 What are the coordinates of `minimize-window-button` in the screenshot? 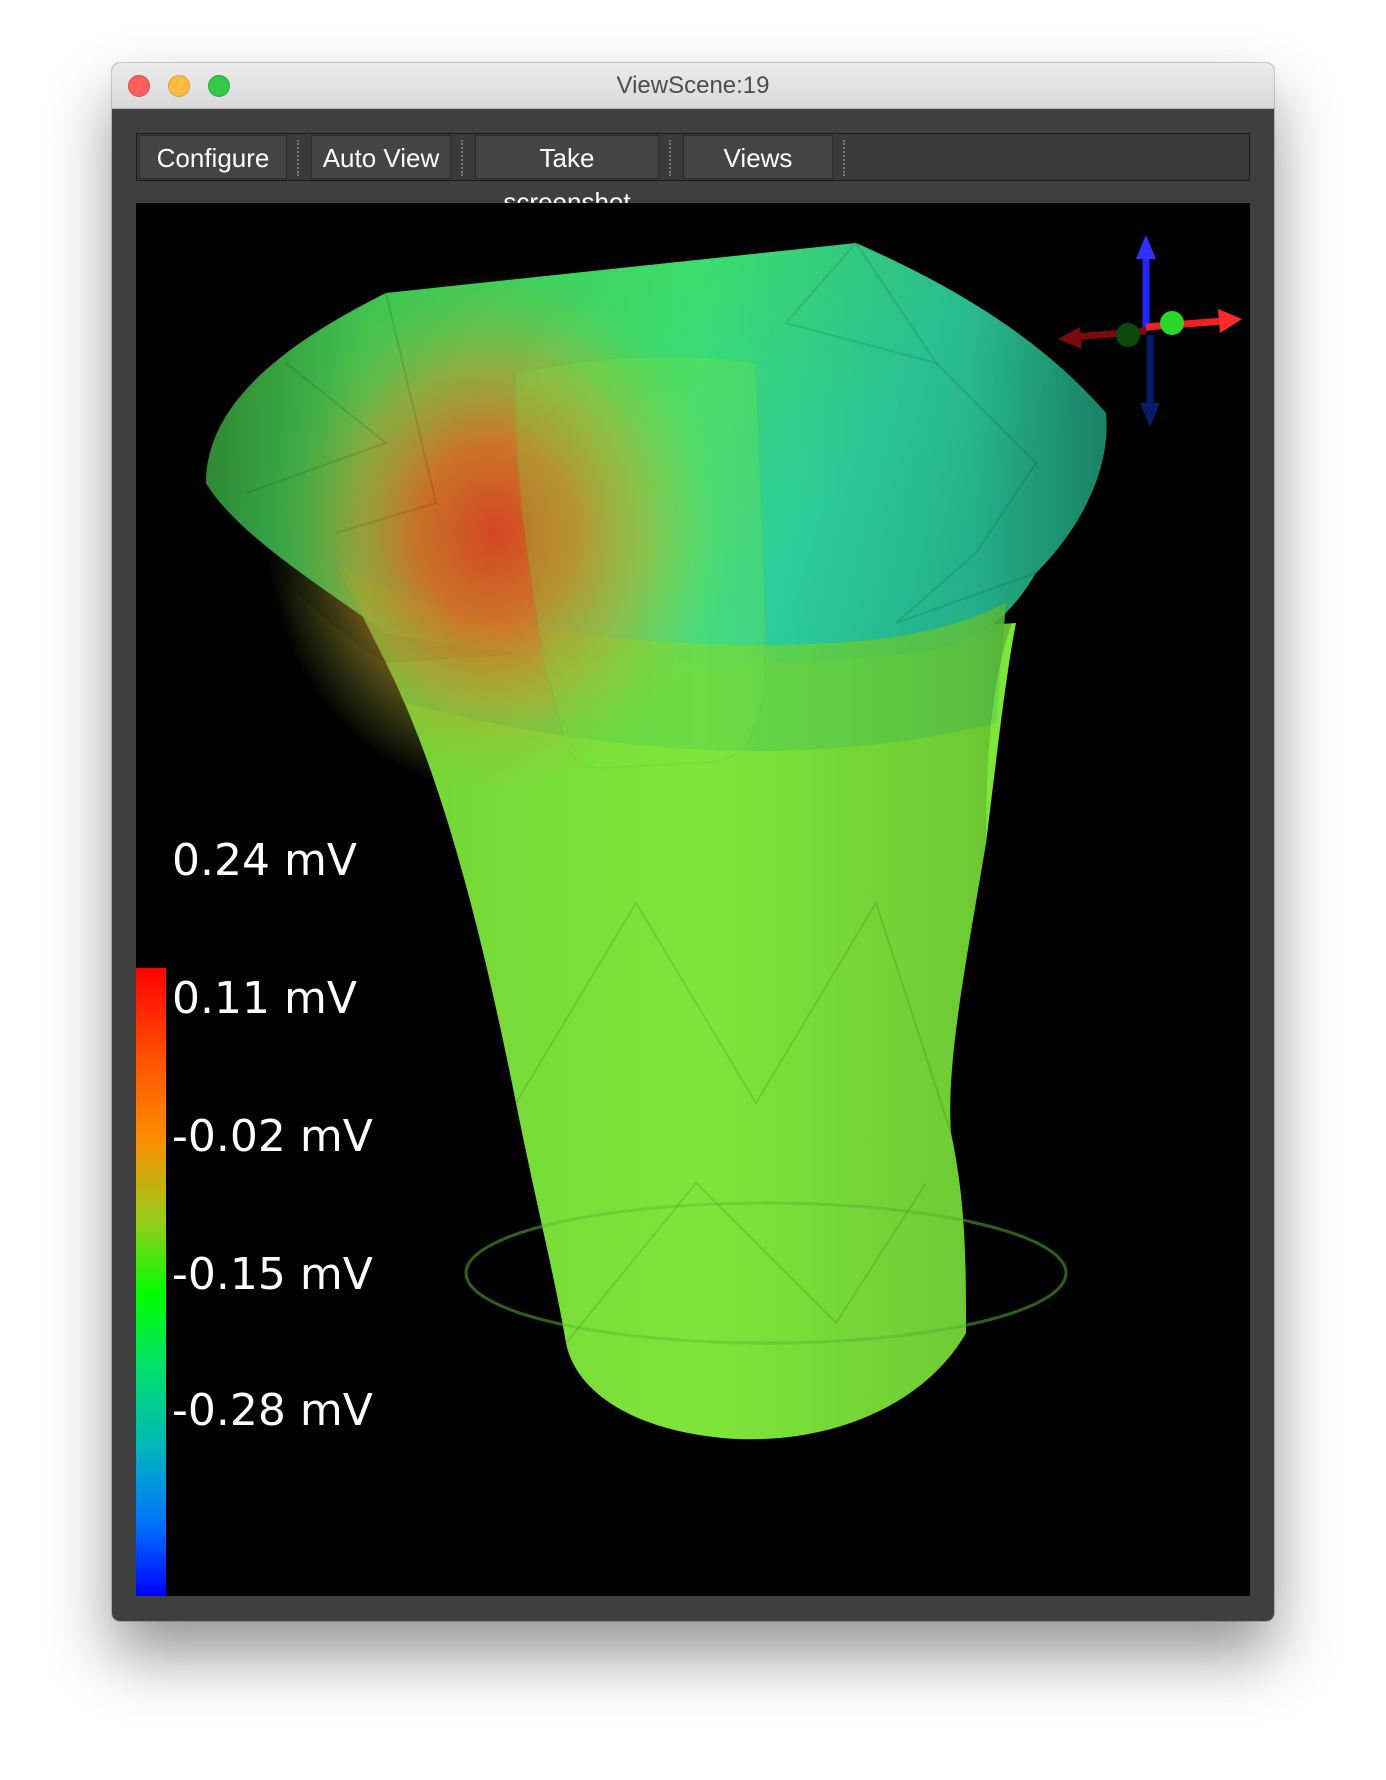 It's located at (179, 86).